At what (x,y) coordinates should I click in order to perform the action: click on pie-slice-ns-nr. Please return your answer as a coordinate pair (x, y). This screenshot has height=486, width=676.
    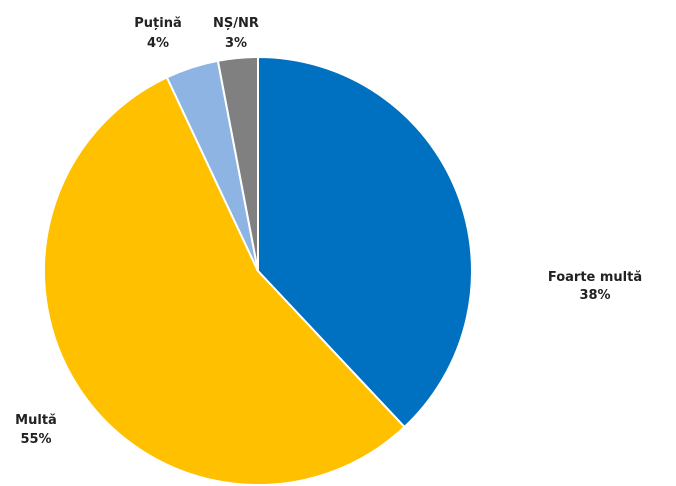
    Looking at the image, I should click on (237, 163).